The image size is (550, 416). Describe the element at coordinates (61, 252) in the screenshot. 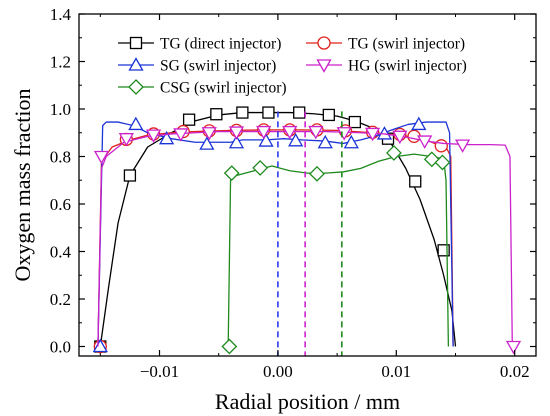

I see `y-tick-label: 0.4` at that location.